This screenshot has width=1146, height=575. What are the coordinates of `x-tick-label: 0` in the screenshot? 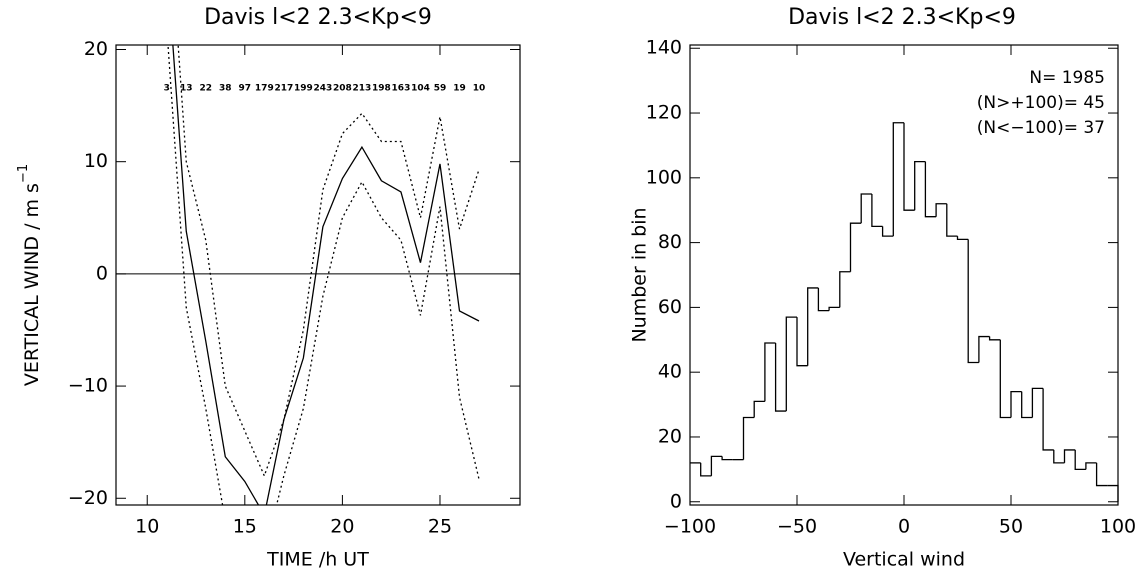 It's located at (904, 527).